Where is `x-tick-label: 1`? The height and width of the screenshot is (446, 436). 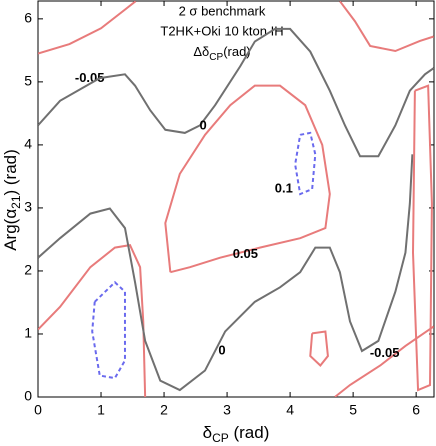 x-tick-label: 1 is located at coordinates (101, 410).